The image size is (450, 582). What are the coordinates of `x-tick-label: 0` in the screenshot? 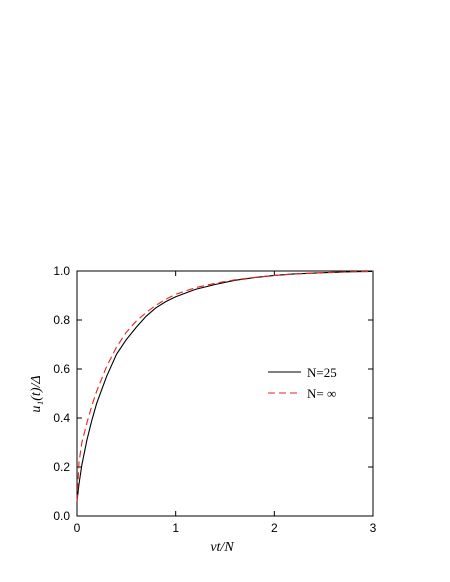 It's located at (77, 528).